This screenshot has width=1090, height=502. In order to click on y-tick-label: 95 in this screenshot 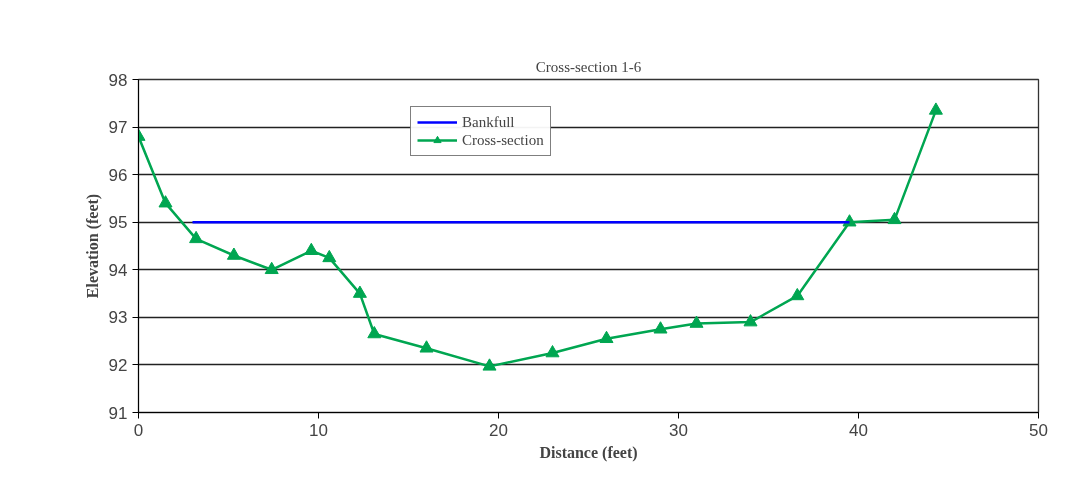, I will do `click(118, 223)`.